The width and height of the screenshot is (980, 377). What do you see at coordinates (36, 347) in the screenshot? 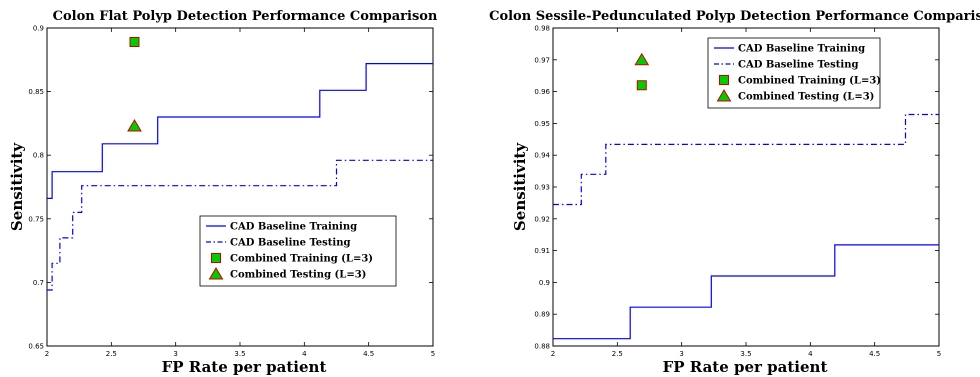
I see `y-tick-label: 0.65` at bounding box center [36, 347].